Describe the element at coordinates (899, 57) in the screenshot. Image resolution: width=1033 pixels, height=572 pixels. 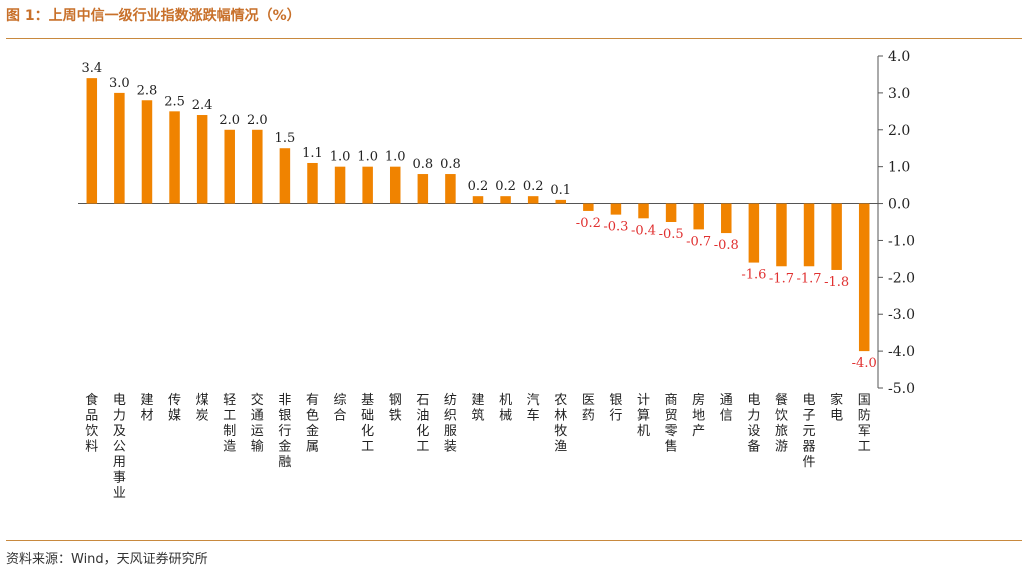
I see `y-tick-label: 4.0` at that location.